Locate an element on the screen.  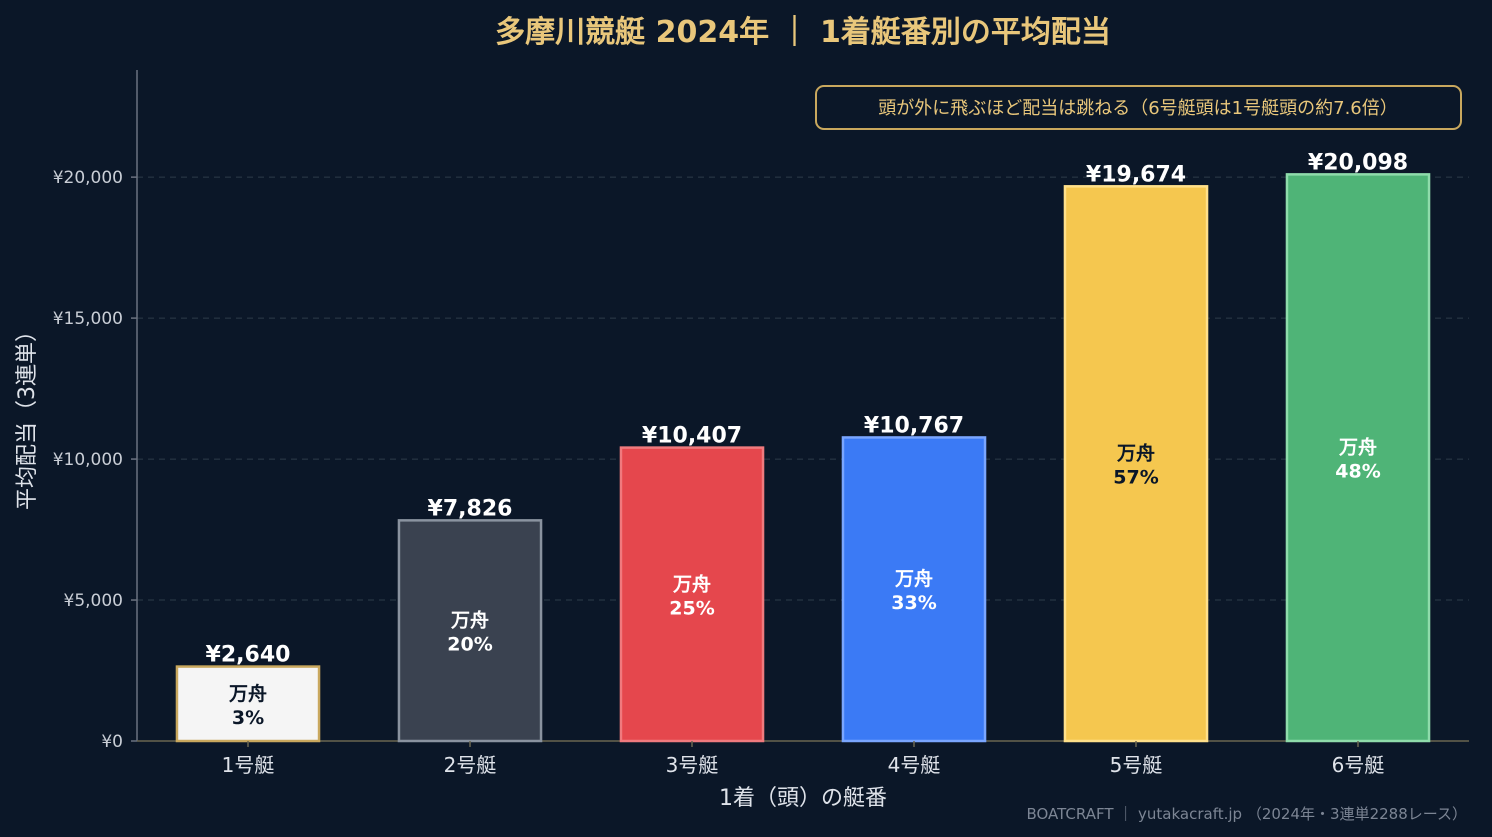
annotation-text: 頭が外に飛ぶほど配当は跳ねる（6号艇頭は1号艇頭の約7.6倍） is located at coordinates (1138, 108).